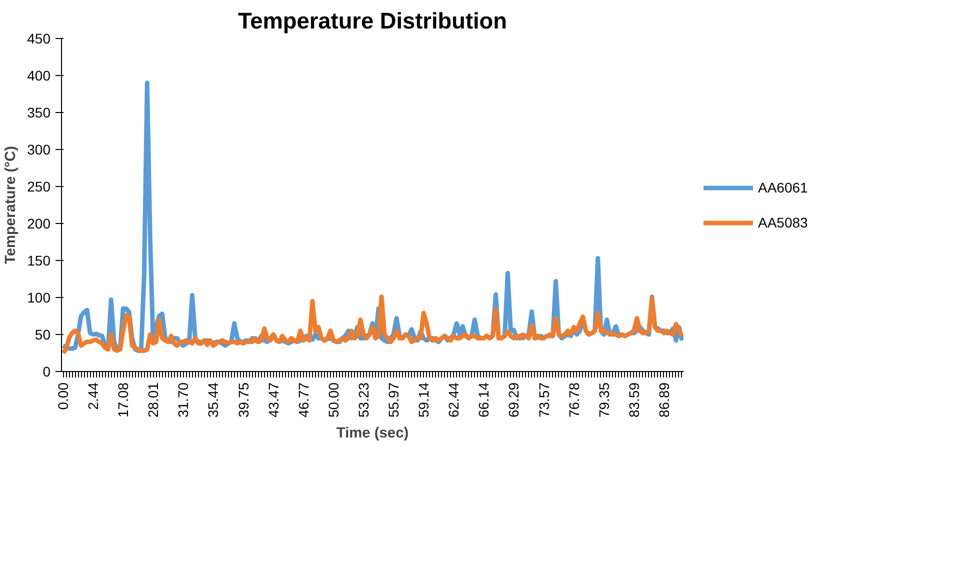  Describe the element at coordinates (39, 298) in the screenshot. I see `y-tick-label: 100` at that location.